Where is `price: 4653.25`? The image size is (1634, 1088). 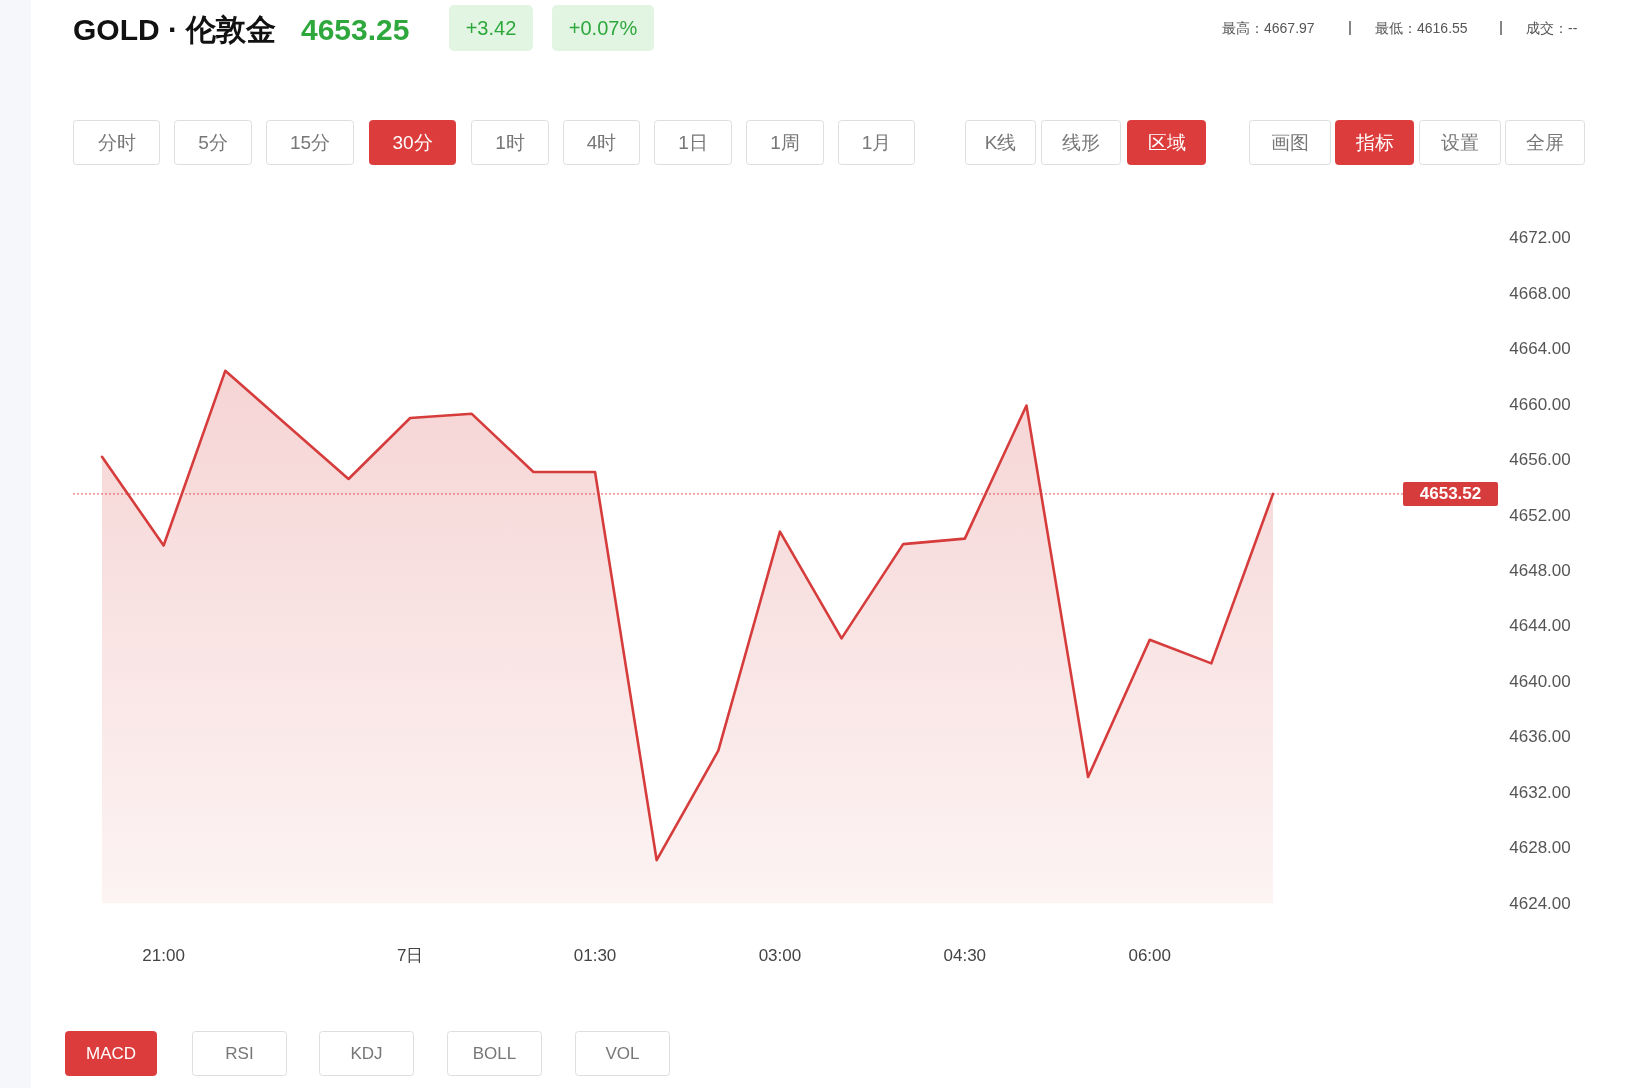
price: 4653.25 is located at coordinates (355, 29).